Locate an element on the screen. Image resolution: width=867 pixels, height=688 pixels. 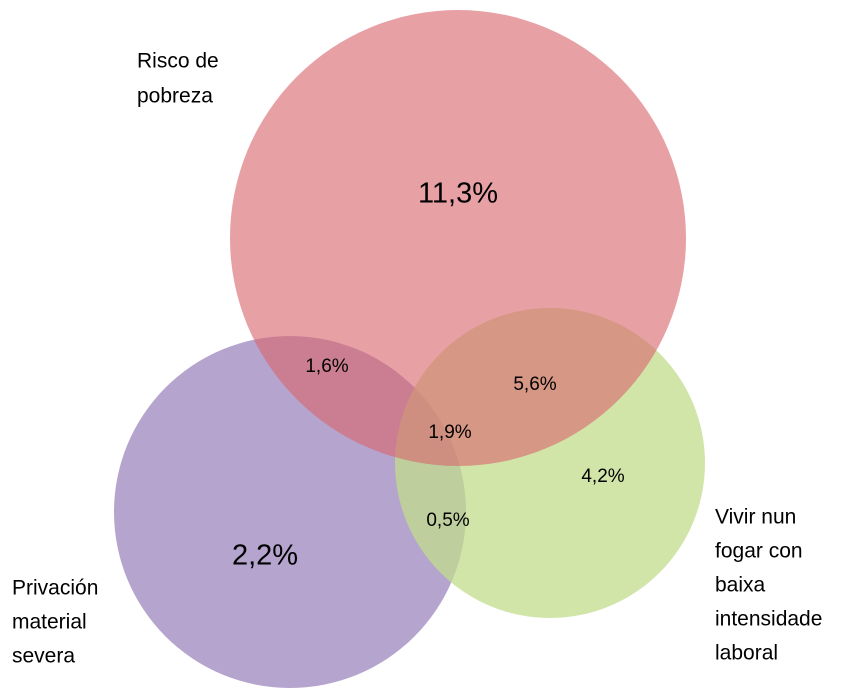
region-label: 5,6% is located at coordinates (534, 384).